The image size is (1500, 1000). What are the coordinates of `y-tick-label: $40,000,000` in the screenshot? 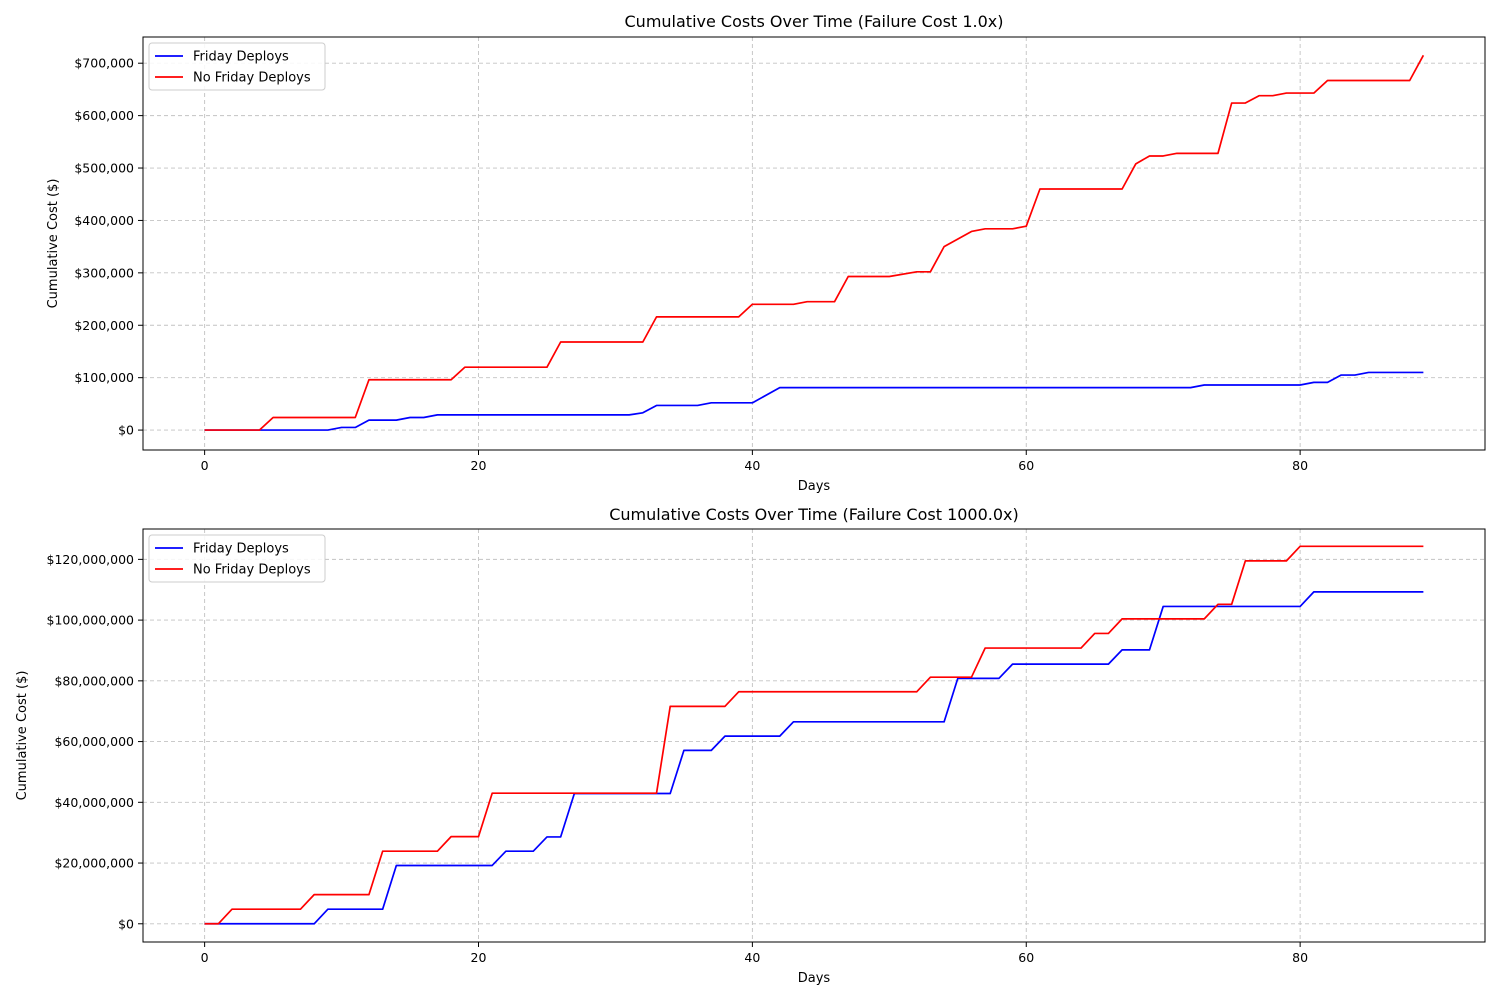 It's located at (94, 802).